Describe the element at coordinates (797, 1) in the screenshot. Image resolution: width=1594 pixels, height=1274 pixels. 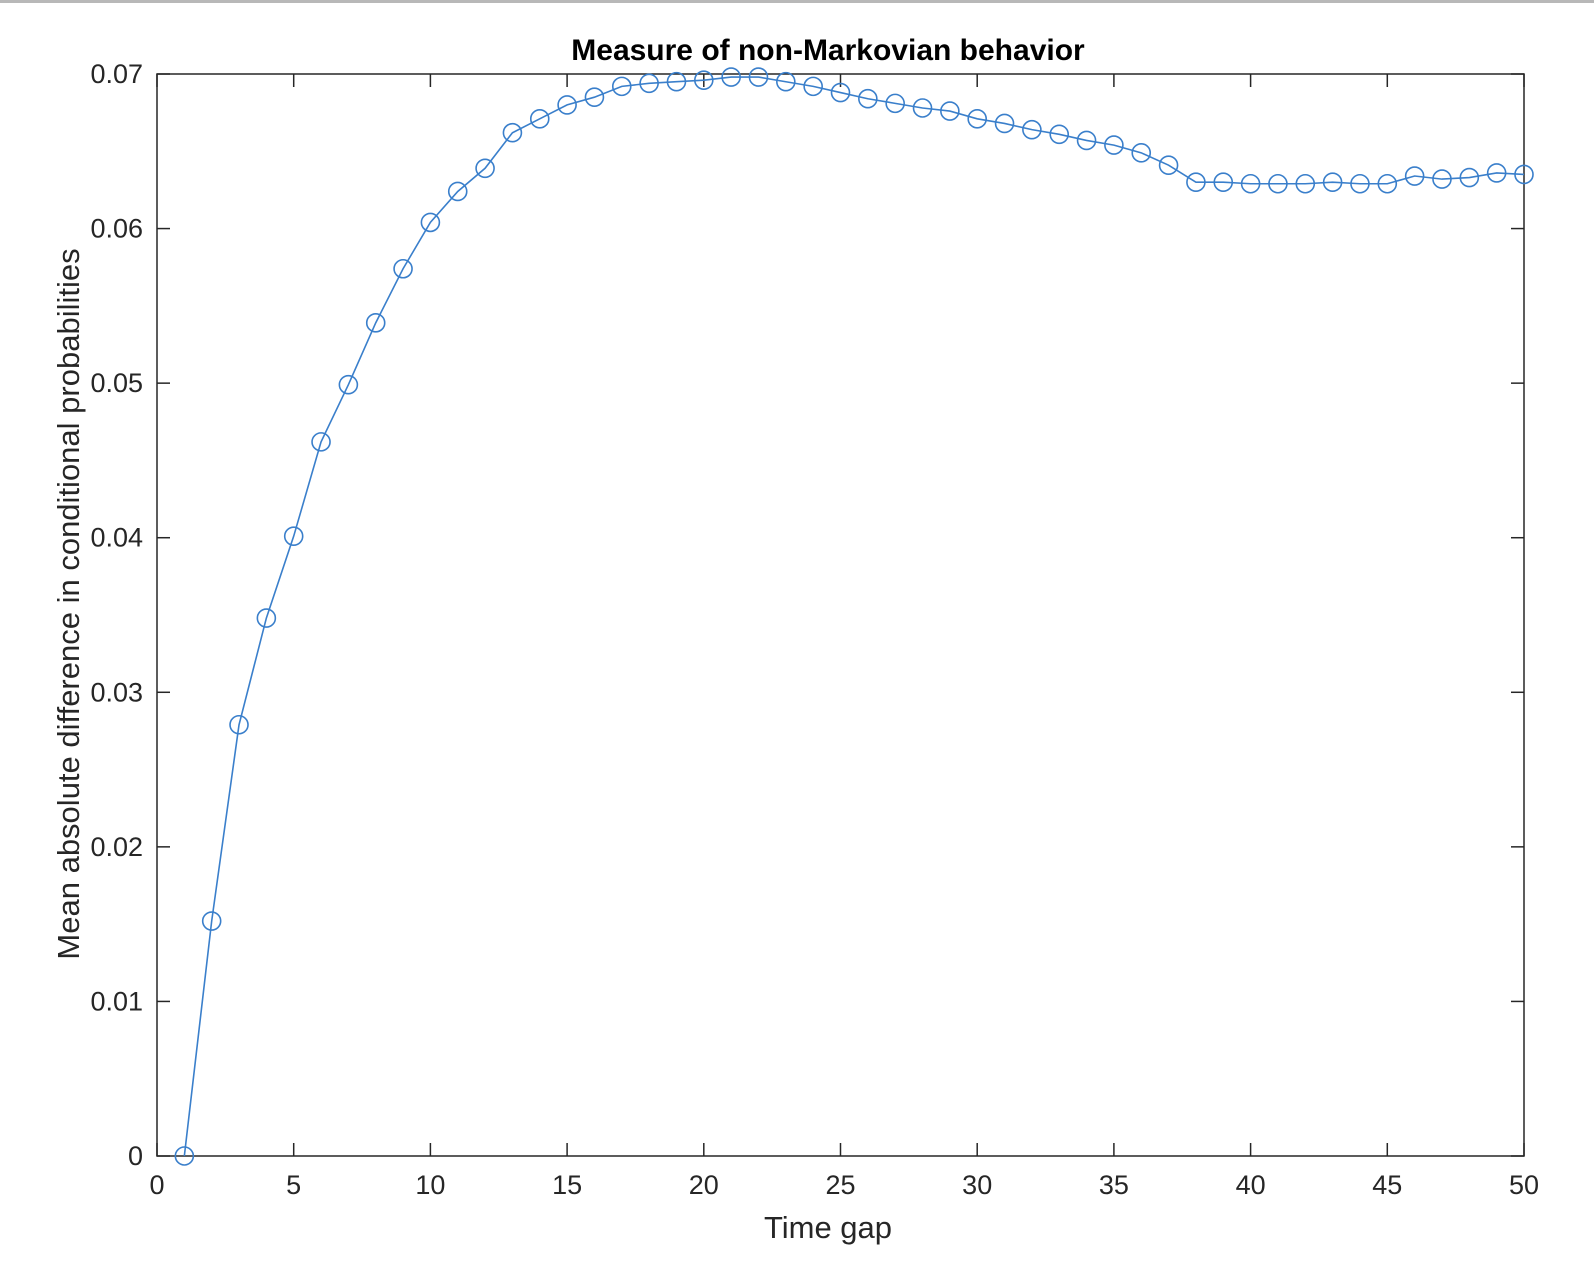
I see `top-border` at that location.